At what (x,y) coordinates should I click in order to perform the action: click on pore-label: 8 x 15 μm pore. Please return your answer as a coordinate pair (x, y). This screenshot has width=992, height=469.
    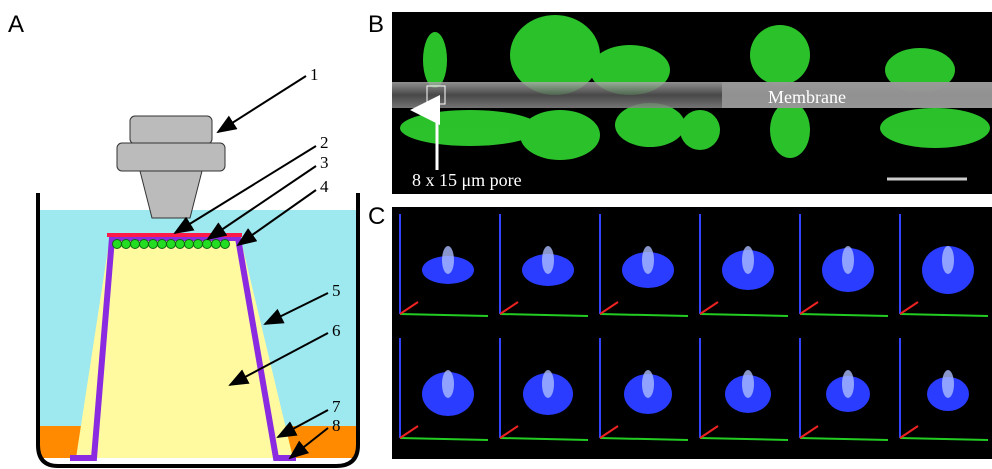
    Looking at the image, I should click on (467, 180).